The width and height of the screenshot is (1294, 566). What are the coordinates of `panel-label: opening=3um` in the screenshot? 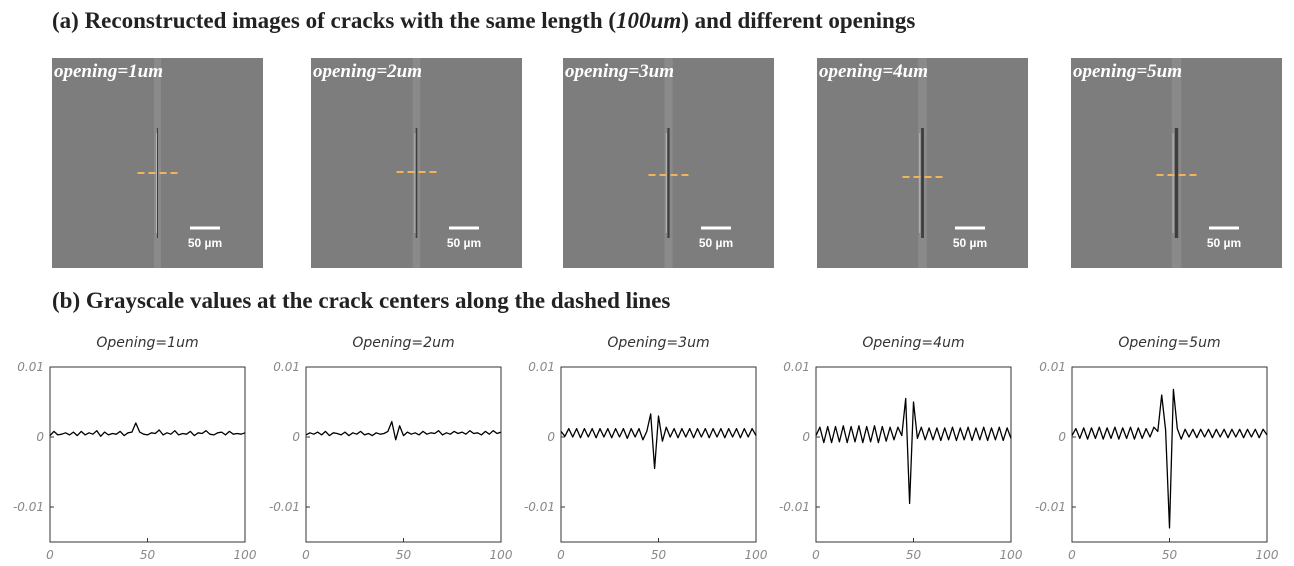 It's located at (619, 71).